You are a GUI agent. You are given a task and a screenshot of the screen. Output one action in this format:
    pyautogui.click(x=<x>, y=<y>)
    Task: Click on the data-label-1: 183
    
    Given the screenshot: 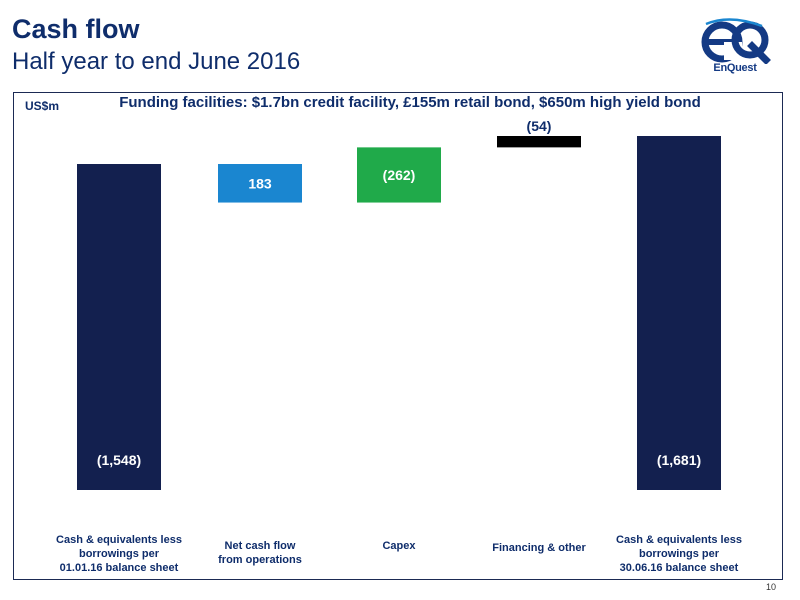 What is the action you would take?
    pyautogui.click(x=260, y=183)
    